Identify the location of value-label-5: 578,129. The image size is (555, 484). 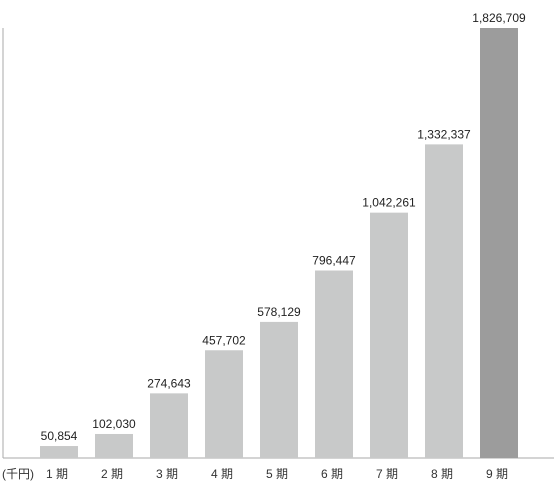
(279, 312).